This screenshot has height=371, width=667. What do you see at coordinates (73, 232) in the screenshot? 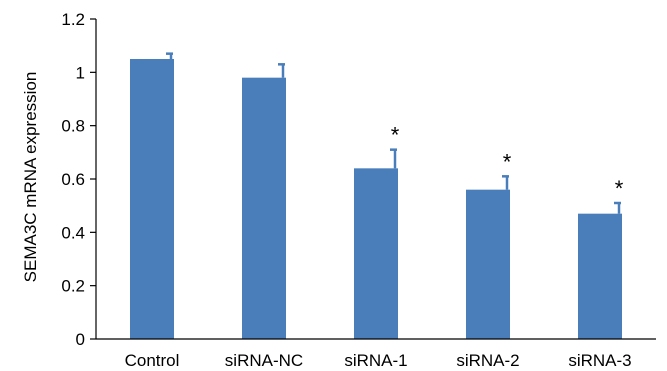
I see `y-tick-label: 0.4` at bounding box center [73, 232].